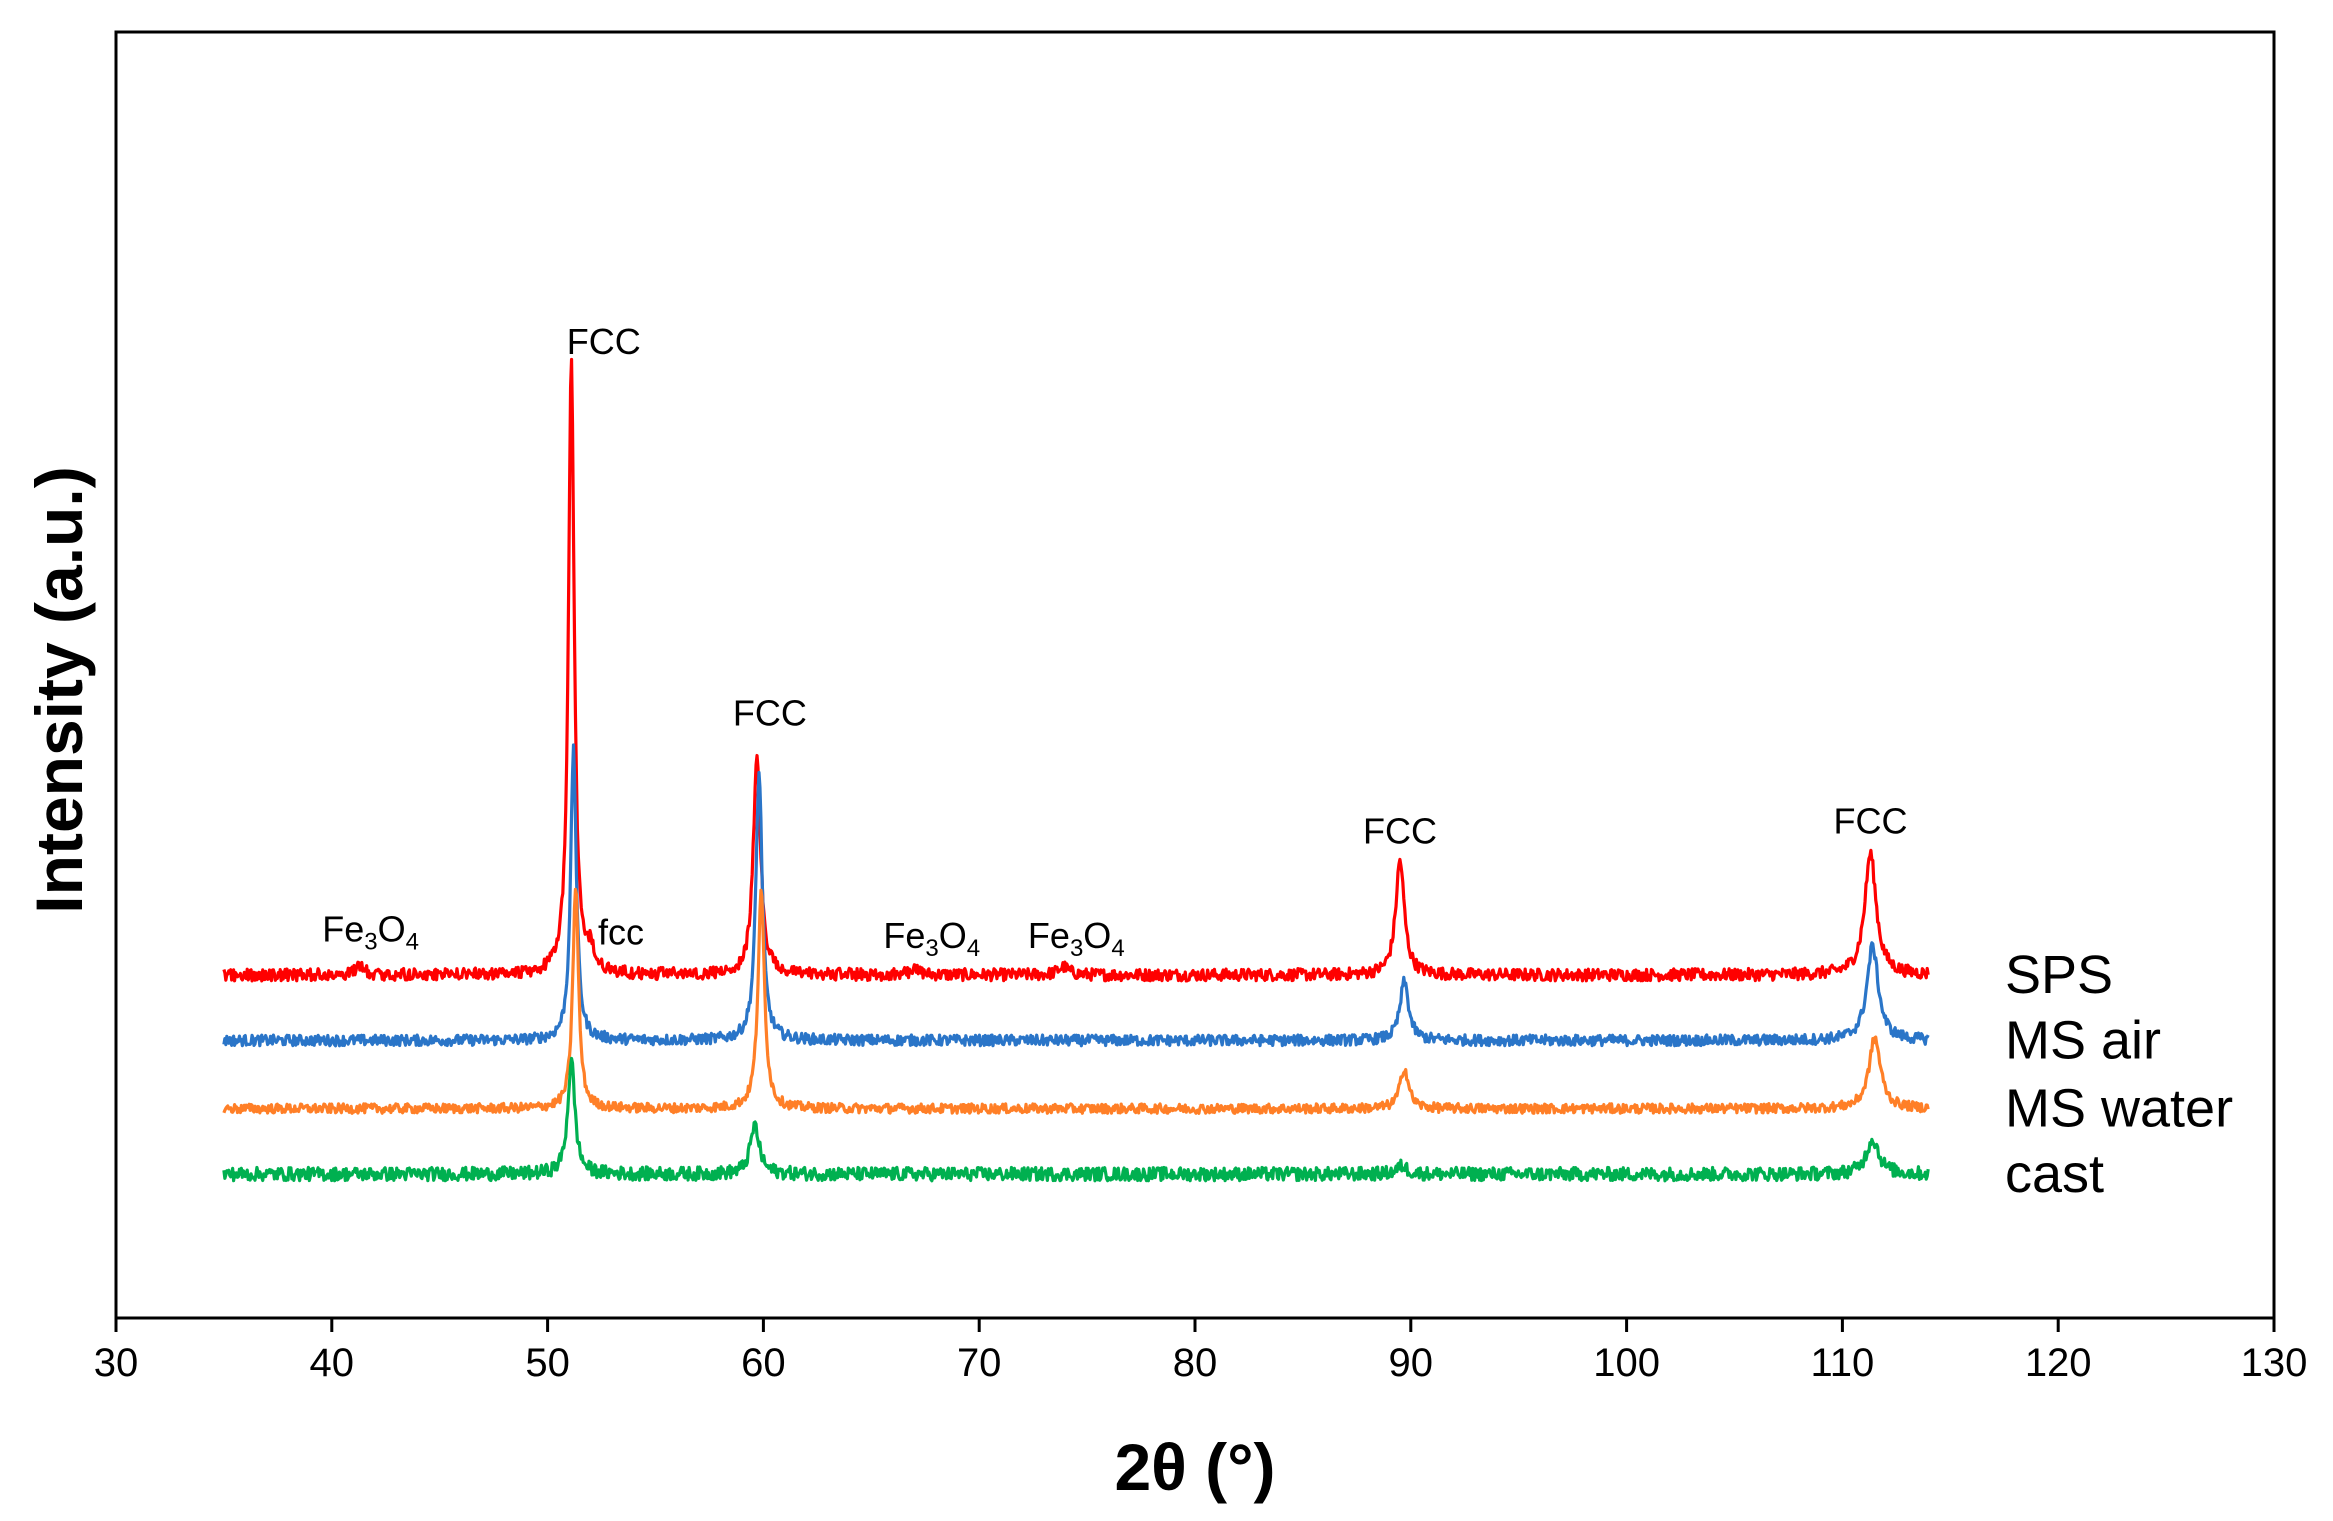 This screenshot has height=1521, width=2333. What do you see at coordinates (1843, 1363) in the screenshot?
I see `x-tick-label: 110` at bounding box center [1843, 1363].